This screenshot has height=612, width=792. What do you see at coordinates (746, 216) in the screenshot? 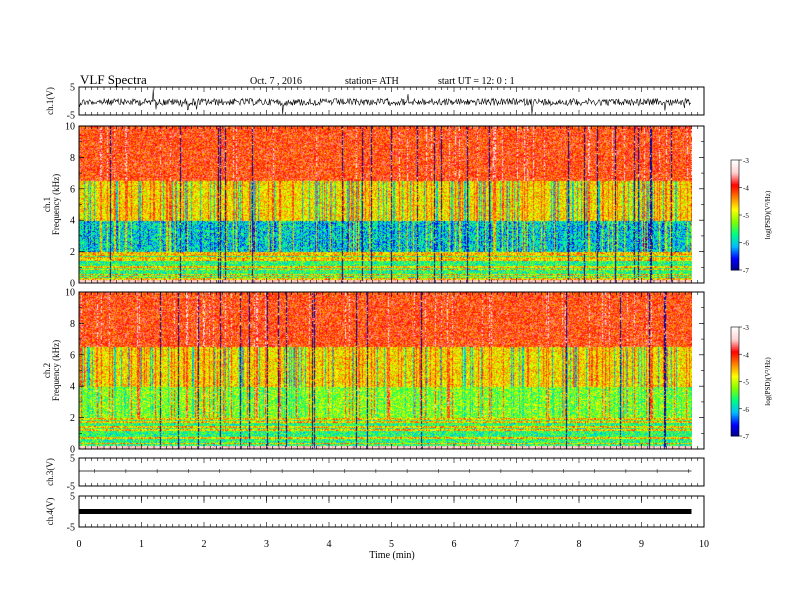
I see `colorbar-tick-label: -5` at bounding box center [746, 216].